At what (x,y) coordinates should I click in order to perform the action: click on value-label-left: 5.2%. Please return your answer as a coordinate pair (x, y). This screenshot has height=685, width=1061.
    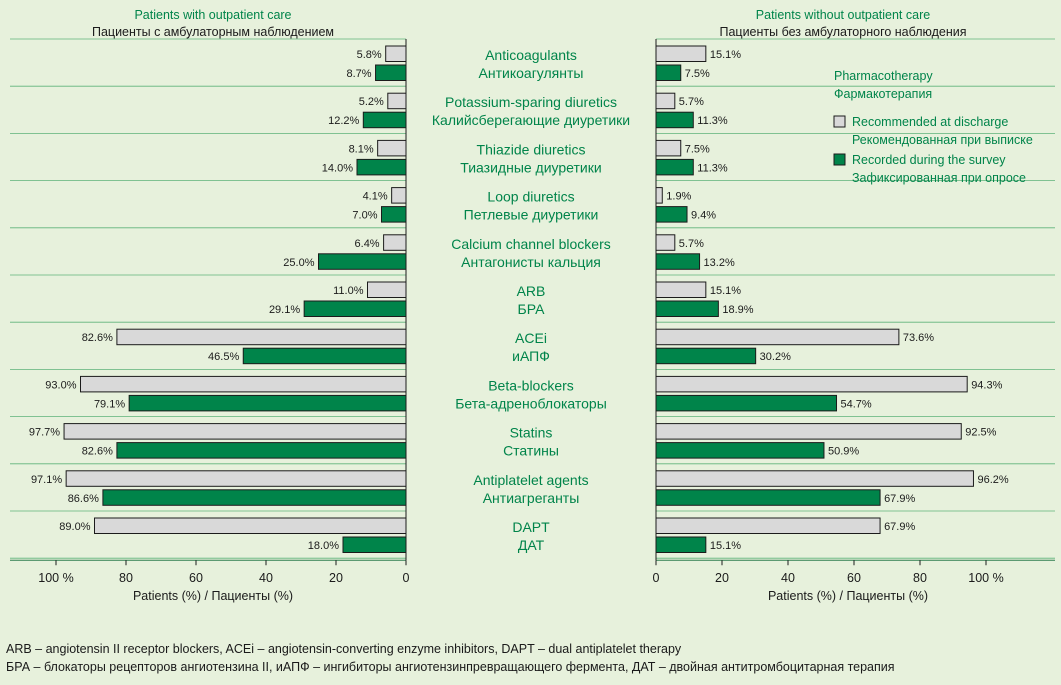
    Looking at the image, I should click on (371, 102).